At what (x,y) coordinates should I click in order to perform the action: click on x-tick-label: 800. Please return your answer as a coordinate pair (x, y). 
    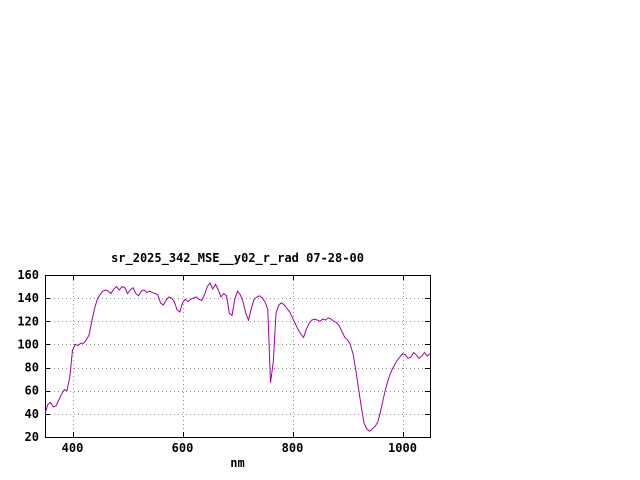
    Looking at the image, I should click on (293, 448).